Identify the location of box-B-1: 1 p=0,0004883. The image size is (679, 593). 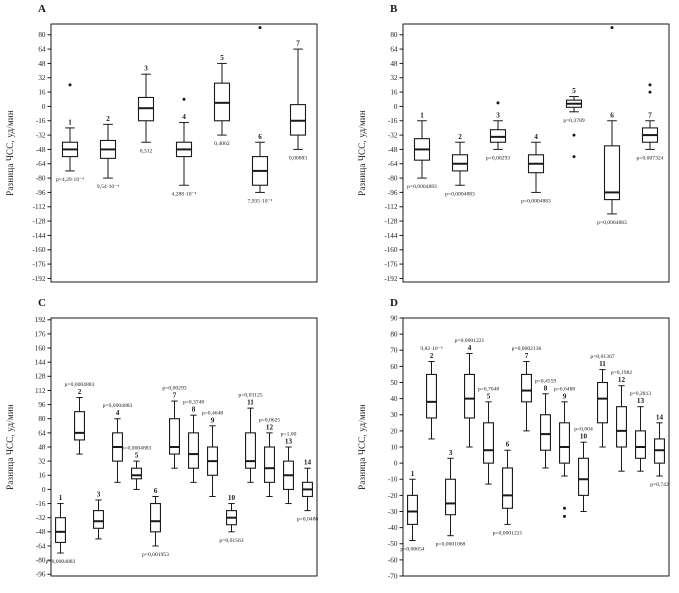
(422, 150).